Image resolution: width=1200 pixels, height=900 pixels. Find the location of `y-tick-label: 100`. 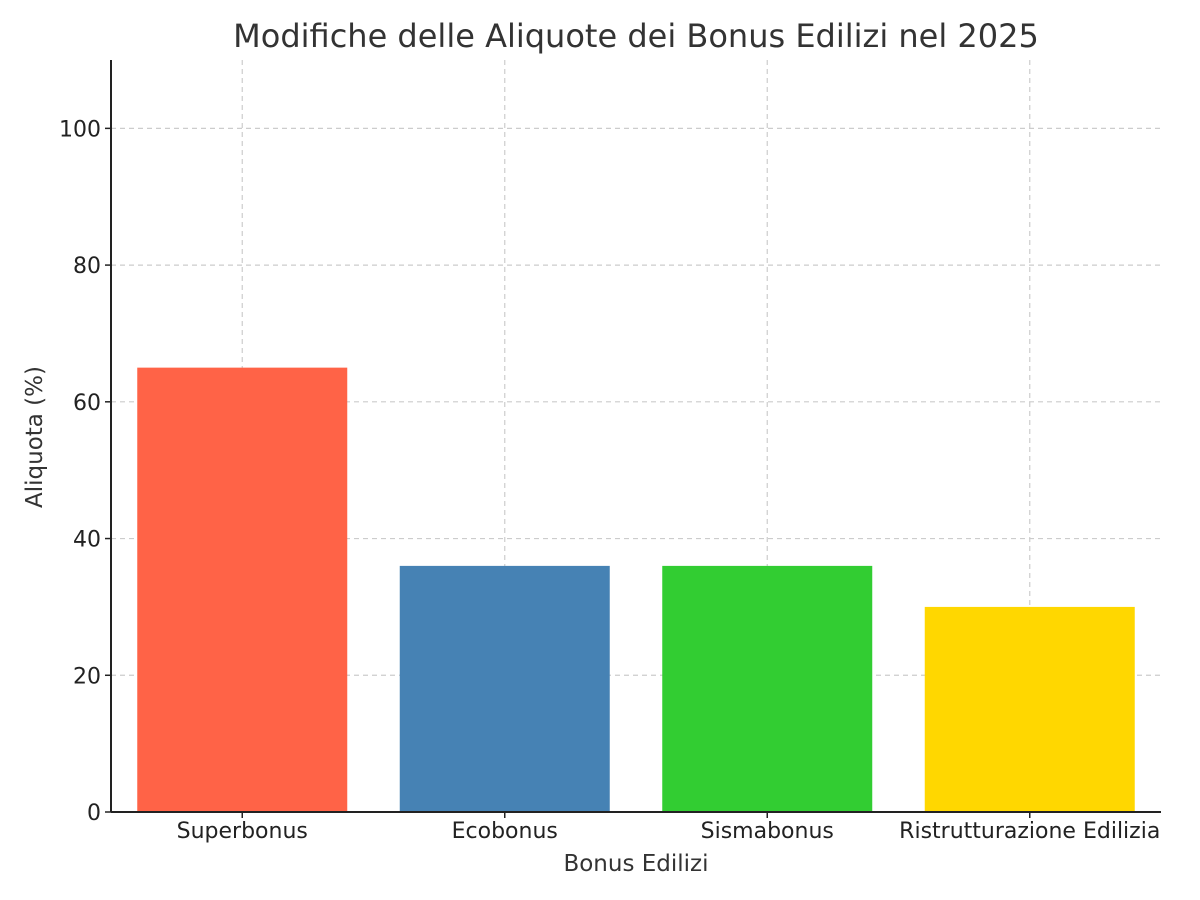

y-tick-label: 100 is located at coordinates (80, 129).